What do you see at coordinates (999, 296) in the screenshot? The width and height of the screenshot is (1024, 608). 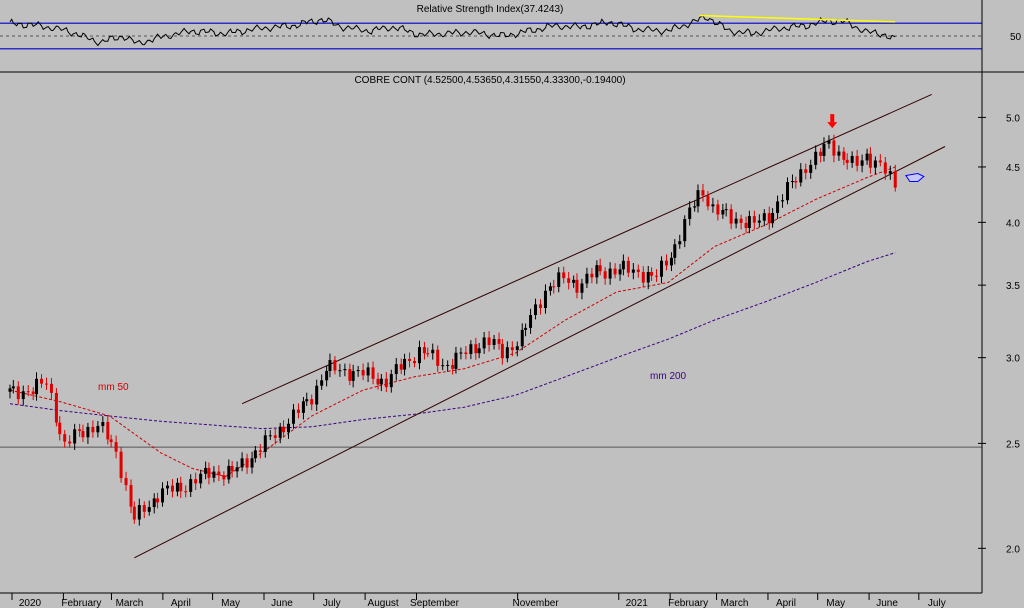 I see `y-axis: 2.0 2.5 3.0 3.5 4.0 4.5 5.0` at bounding box center [999, 296].